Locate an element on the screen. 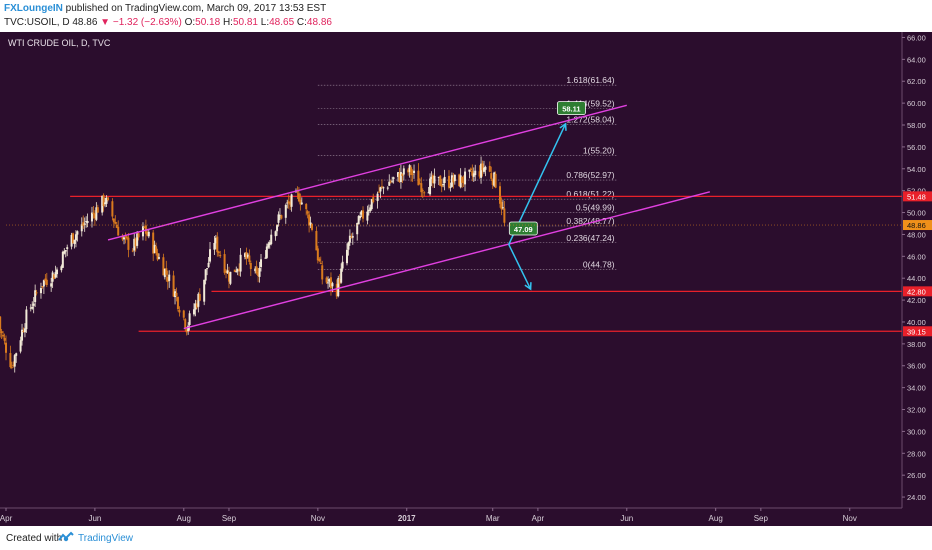  target-callout-box is located at coordinates (571, 108).